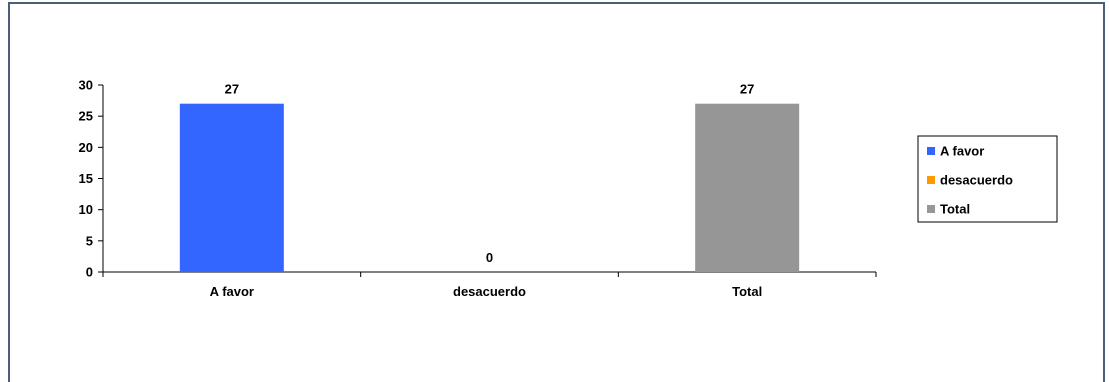 The width and height of the screenshot is (1109, 382). Describe the element at coordinates (232, 291) in the screenshot. I see `x-category-label: A favor` at that location.